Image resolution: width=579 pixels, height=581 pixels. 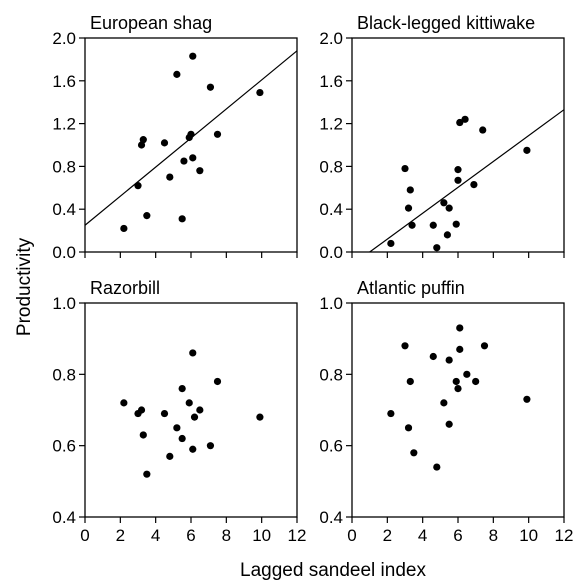 What do you see at coordinates (190, 535) in the screenshot?
I see `x-tick-label: 6` at bounding box center [190, 535].